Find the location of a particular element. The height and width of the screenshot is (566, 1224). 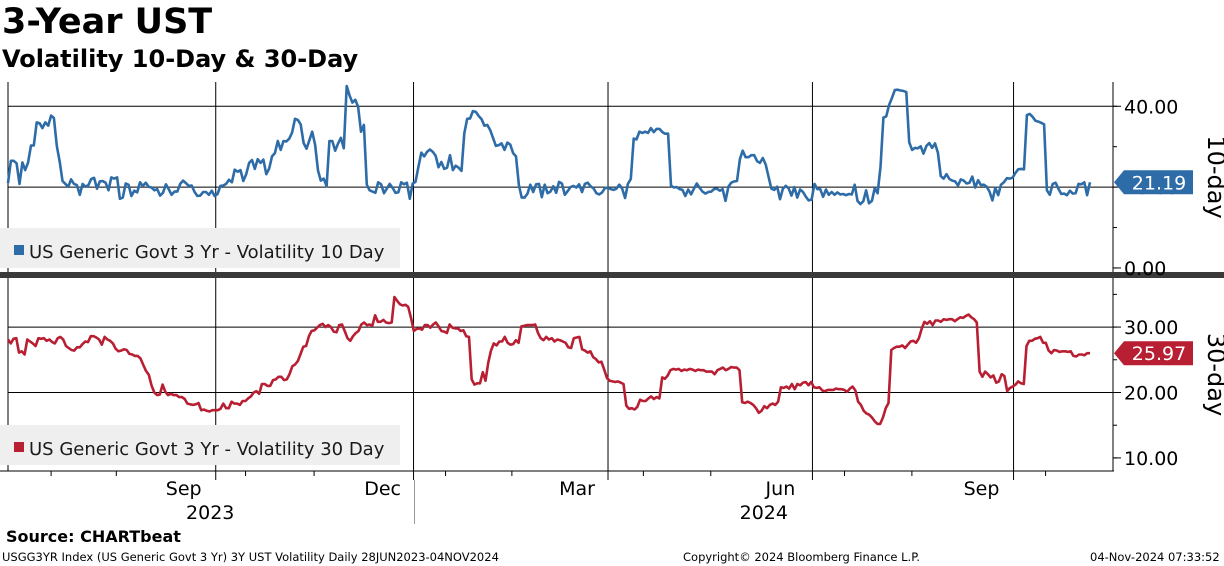

last-value-badge: 25.97 is located at coordinates (1153, 353).